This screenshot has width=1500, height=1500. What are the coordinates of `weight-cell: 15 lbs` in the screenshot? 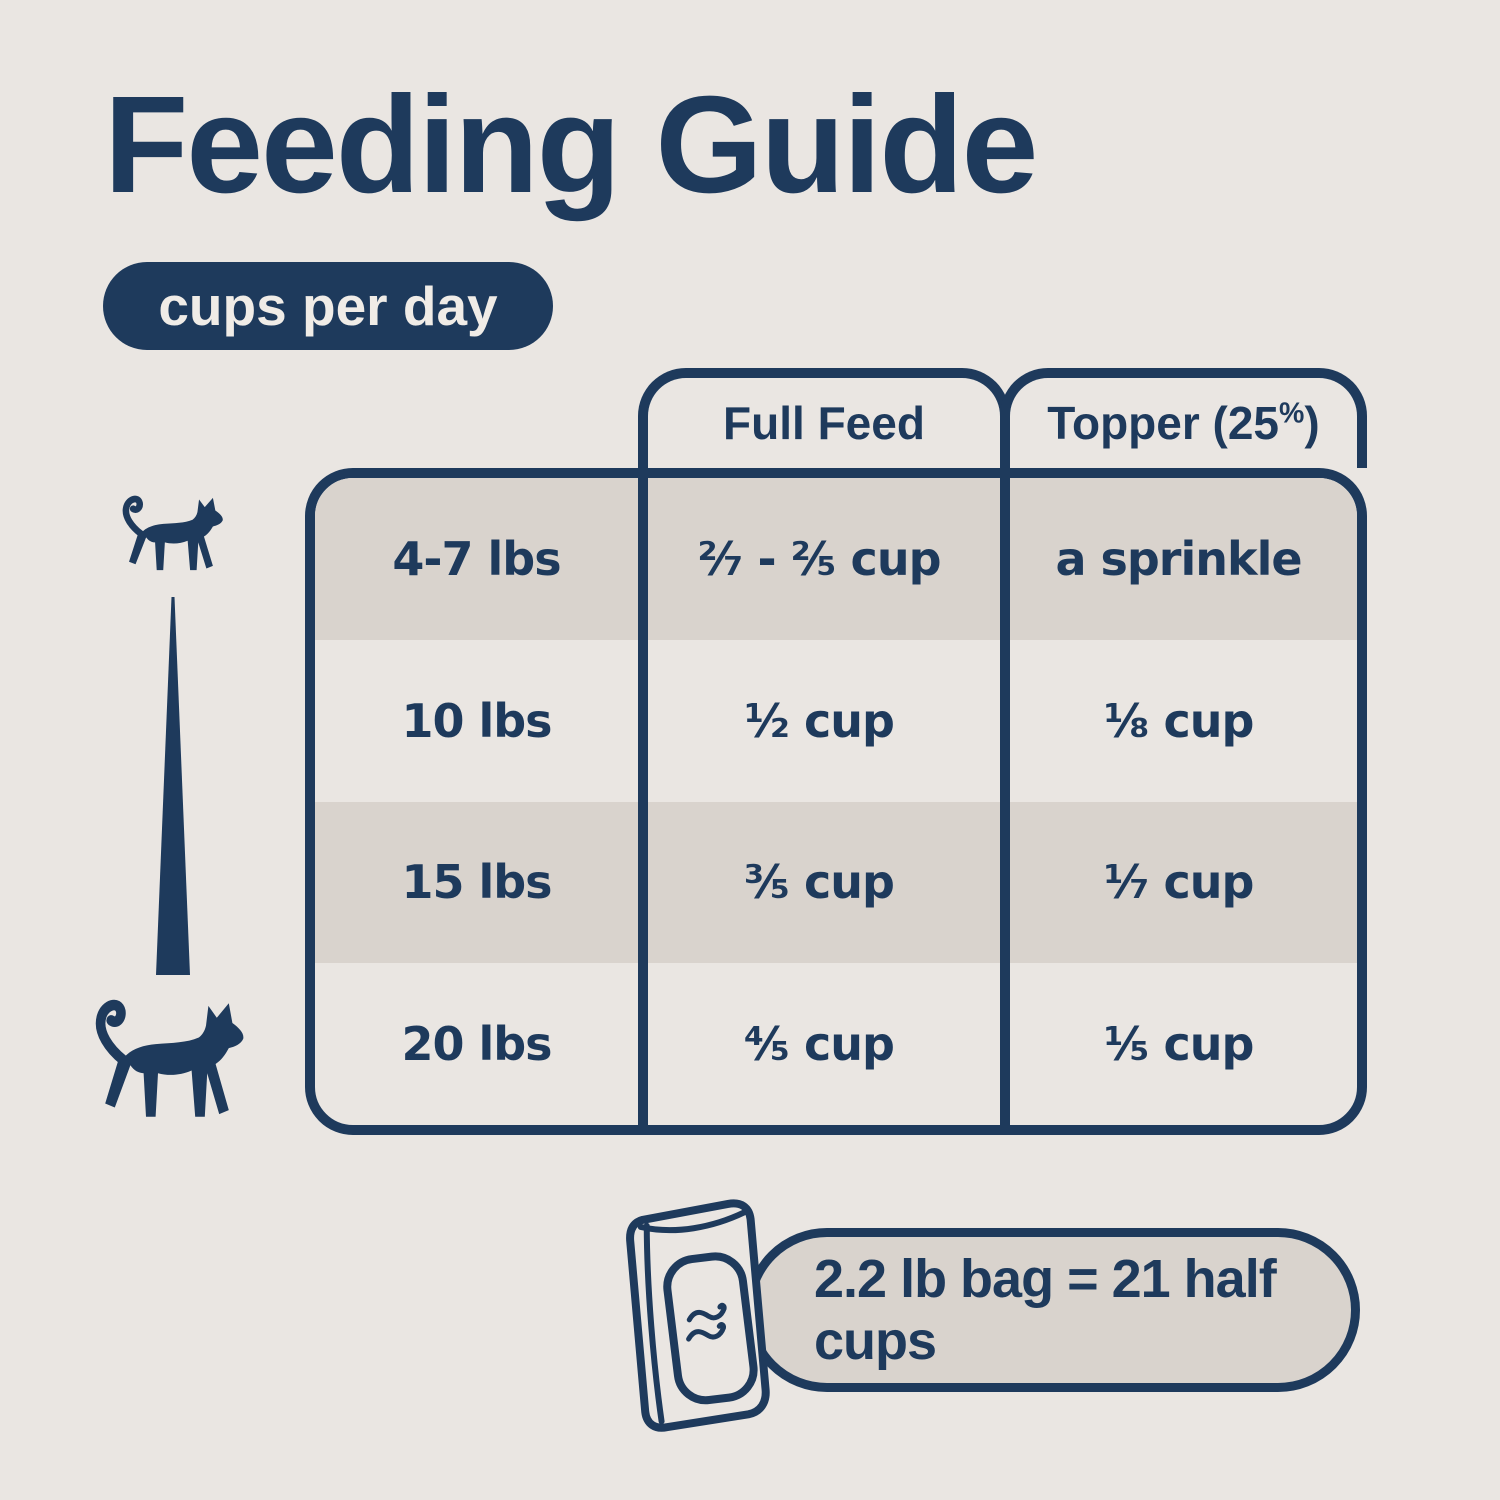 It's located at (476, 882).